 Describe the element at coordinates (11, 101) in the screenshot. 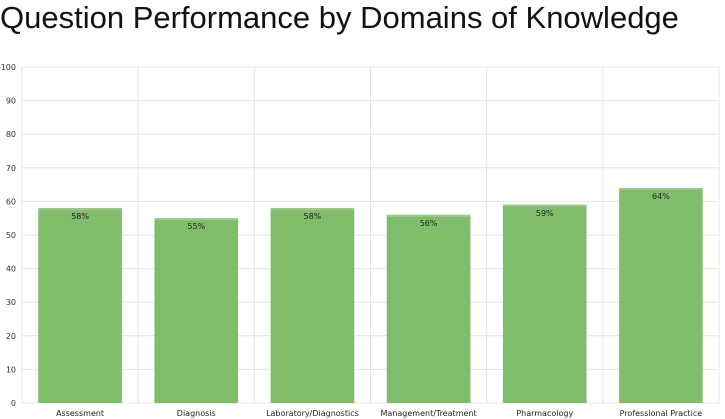

I see `y-tick-label: 90` at that location.